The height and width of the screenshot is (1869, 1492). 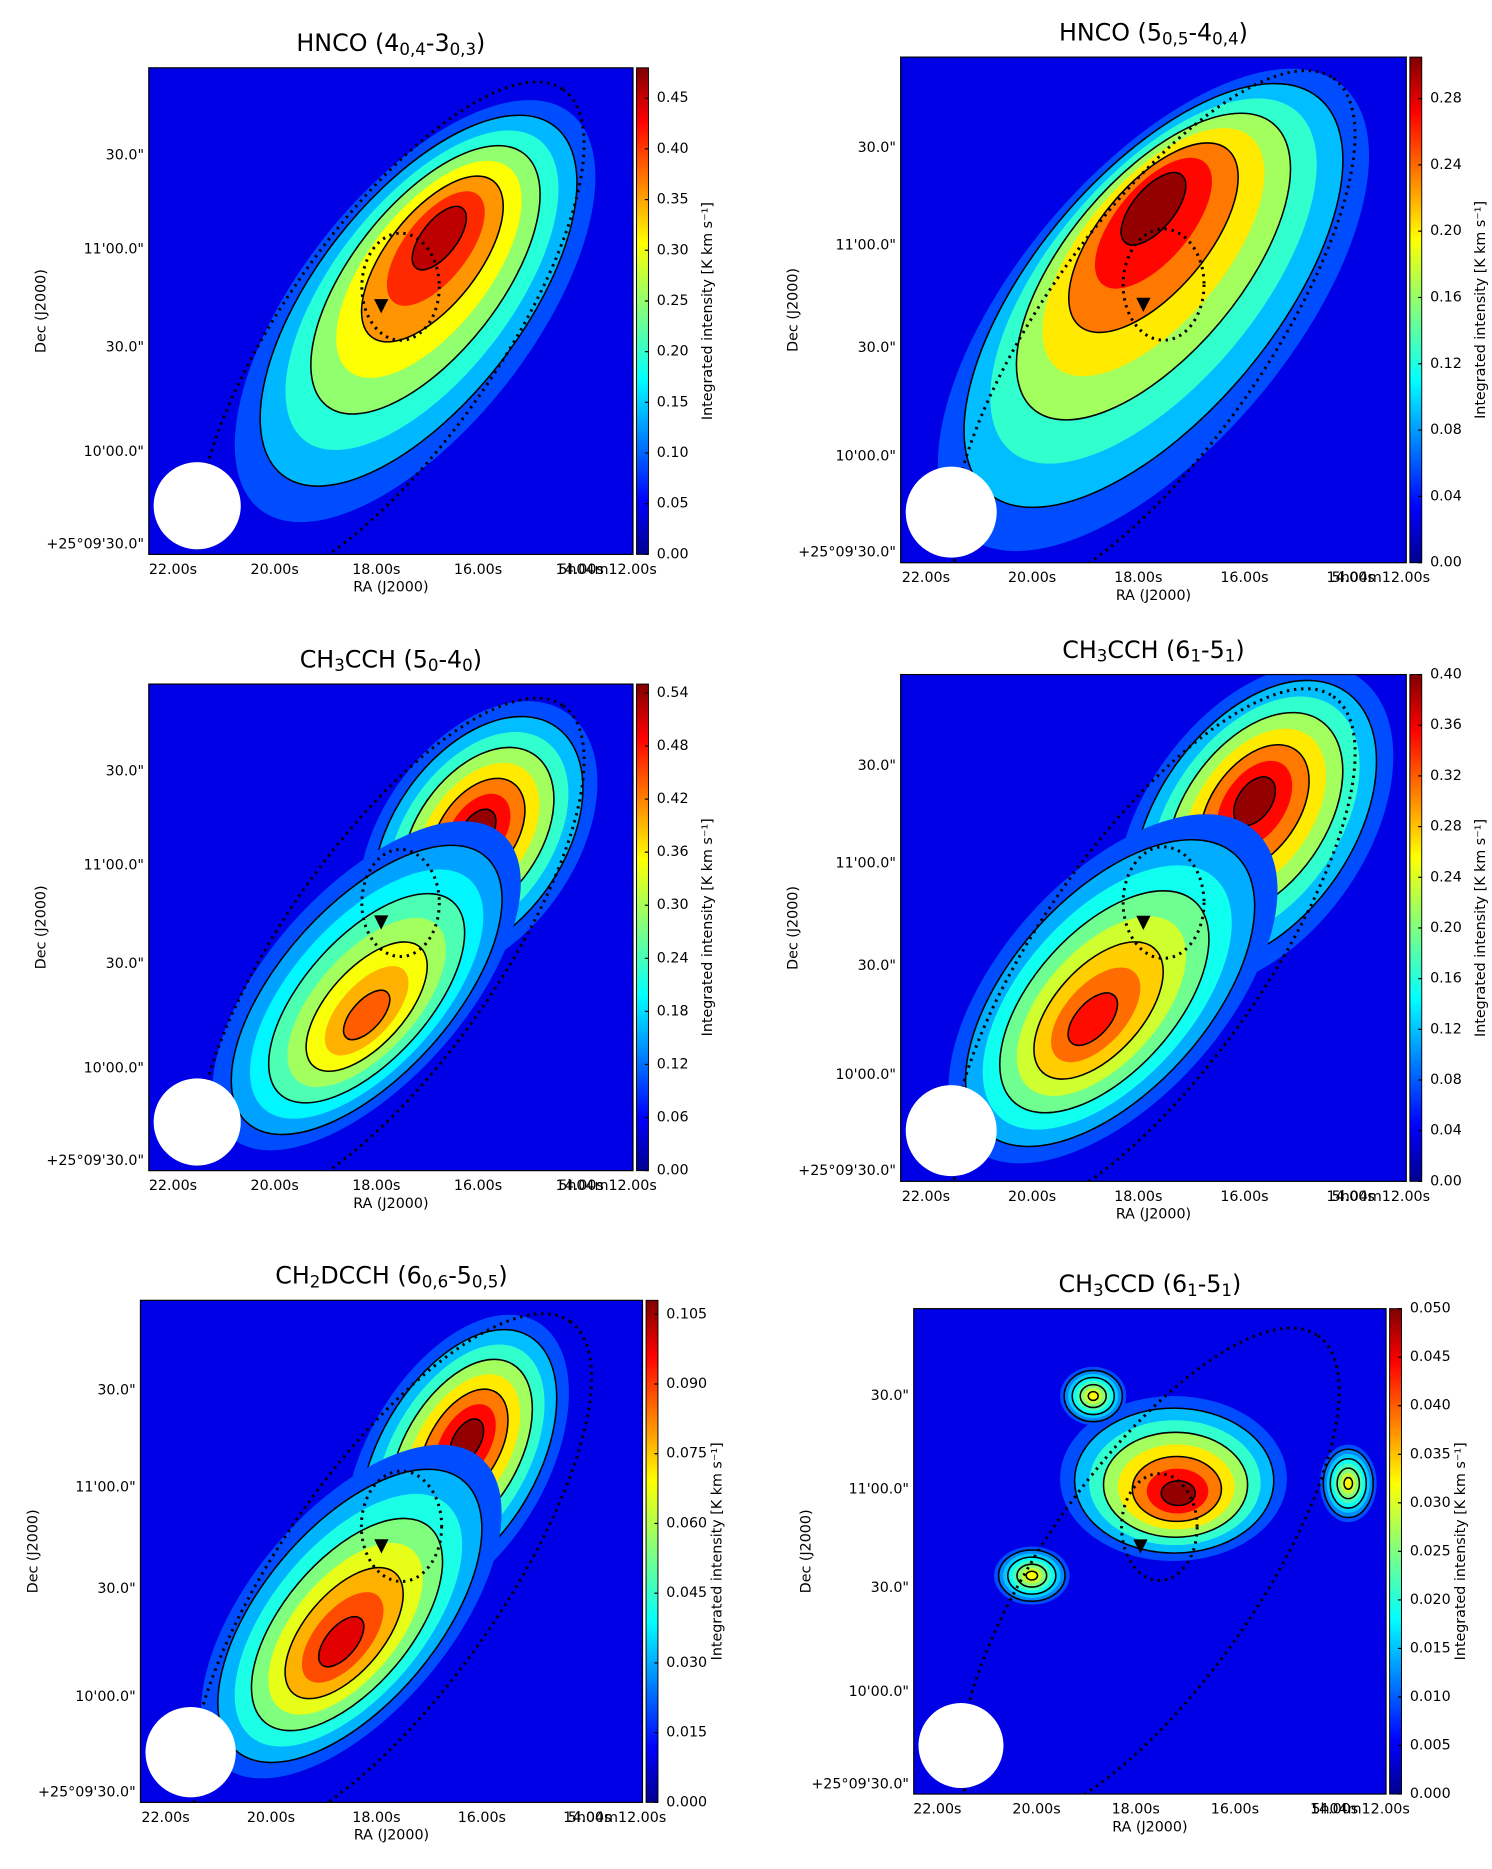 What do you see at coordinates (1446, 1131) in the screenshot?
I see `colorbar-tick-label: 0.04` at bounding box center [1446, 1131].